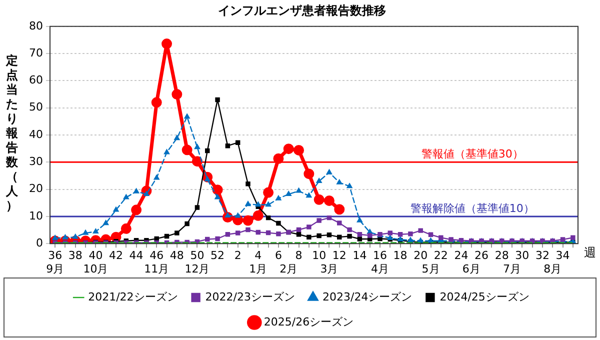 The width and height of the screenshot is (600, 340). Describe the element at coordinates (481, 255) in the screenshot. I see `x-tick-label: 26` at that location.